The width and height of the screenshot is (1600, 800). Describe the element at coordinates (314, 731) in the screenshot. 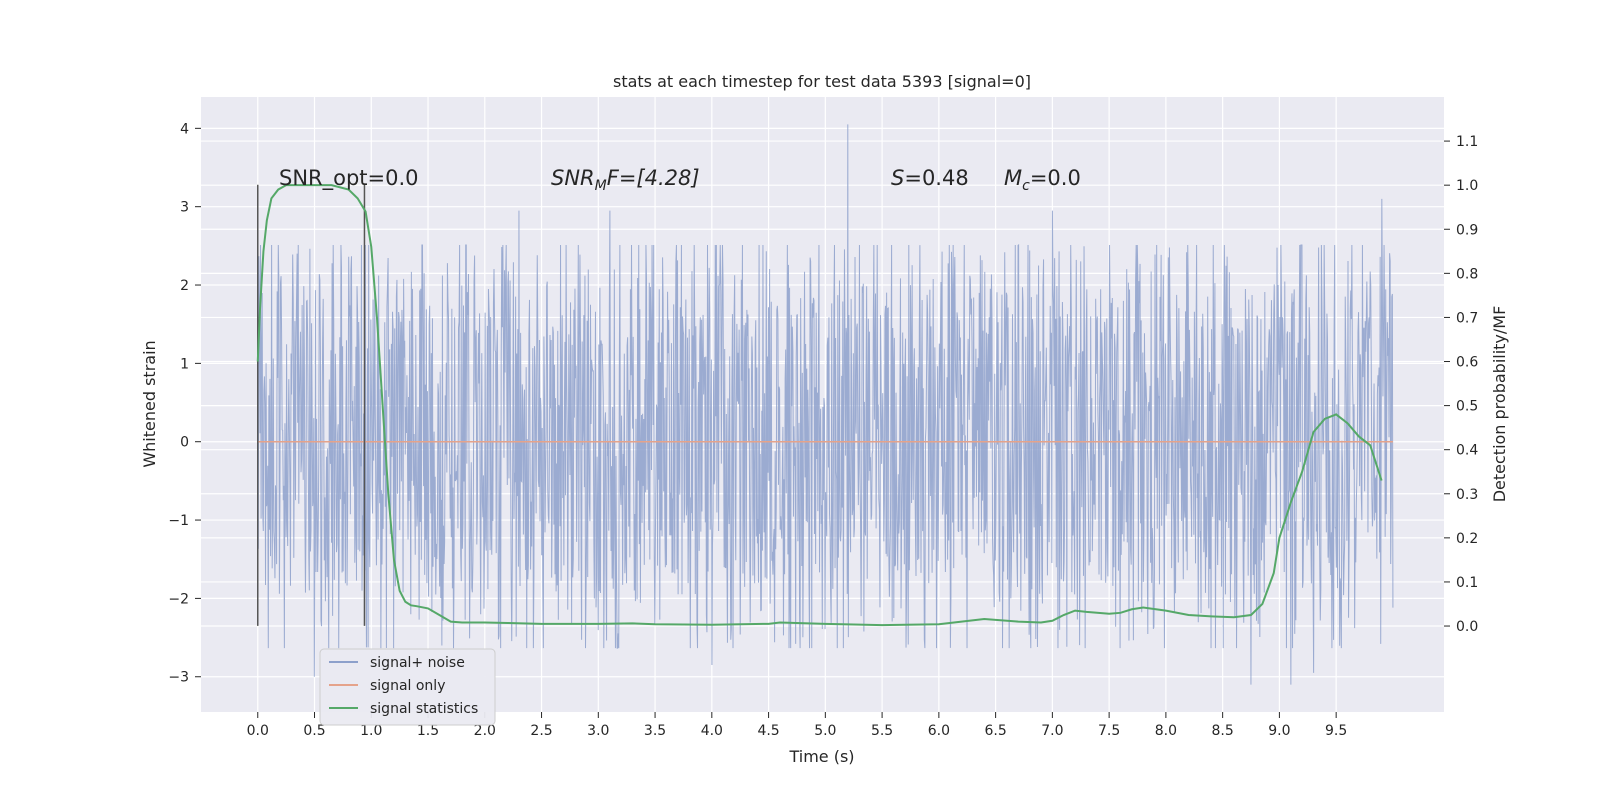

I see `x-tick-label: 0.5` at that location.